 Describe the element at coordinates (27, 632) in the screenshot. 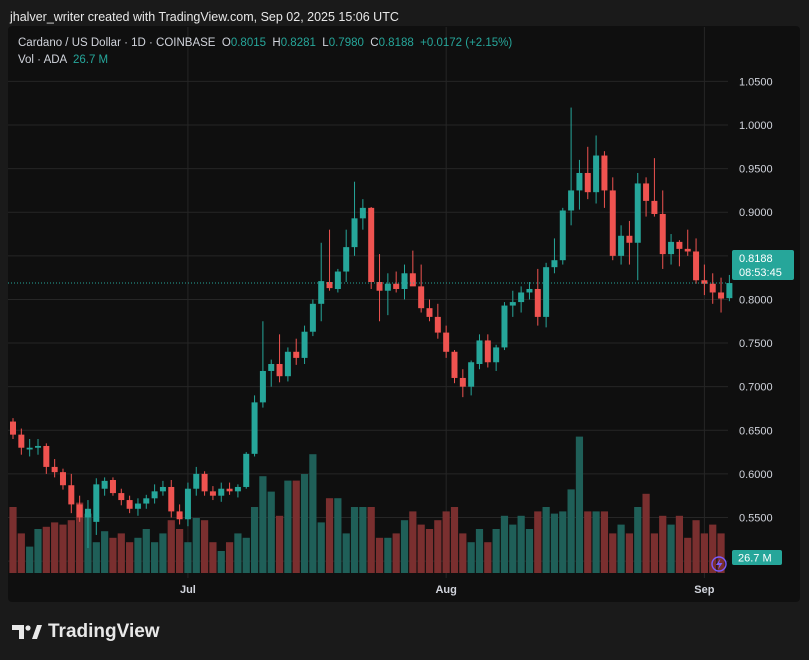

I see `tradingview-logo-icon` at that location.